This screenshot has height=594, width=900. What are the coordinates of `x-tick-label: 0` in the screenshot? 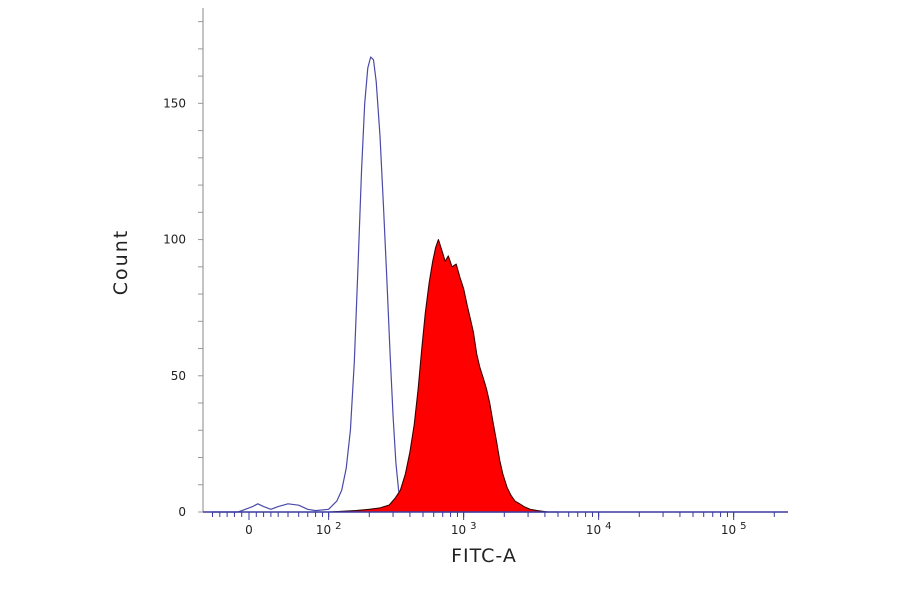 It's located at (249, 530).